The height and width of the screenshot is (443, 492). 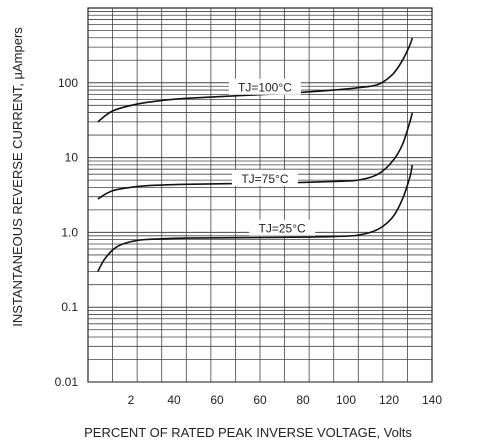 What do you see at coordinates (17, 177) in the screenshot?
I see `y-axis-title: INSTANTANEOUS REVERSE CURRENT, µAmpers` at bounding box center [17, 177].